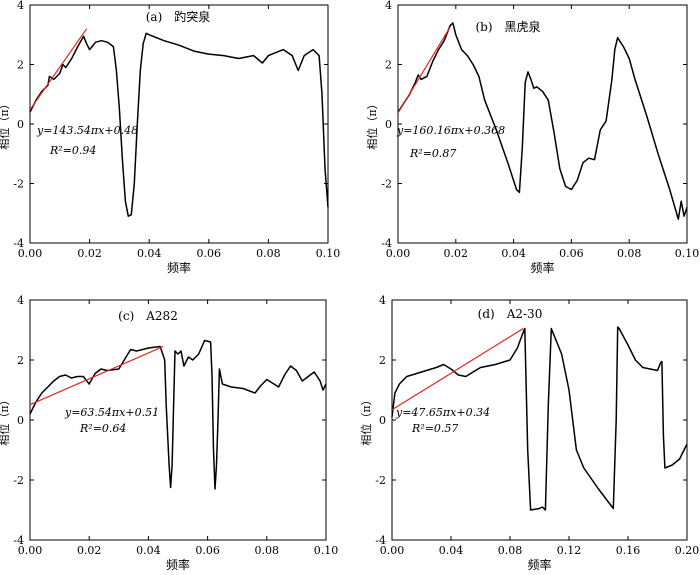 This screenshot has height=575, width=700. Describe the element at coordinates (102, 428) in the screenshot. I see `r-squared: R²=0.64` at that location.